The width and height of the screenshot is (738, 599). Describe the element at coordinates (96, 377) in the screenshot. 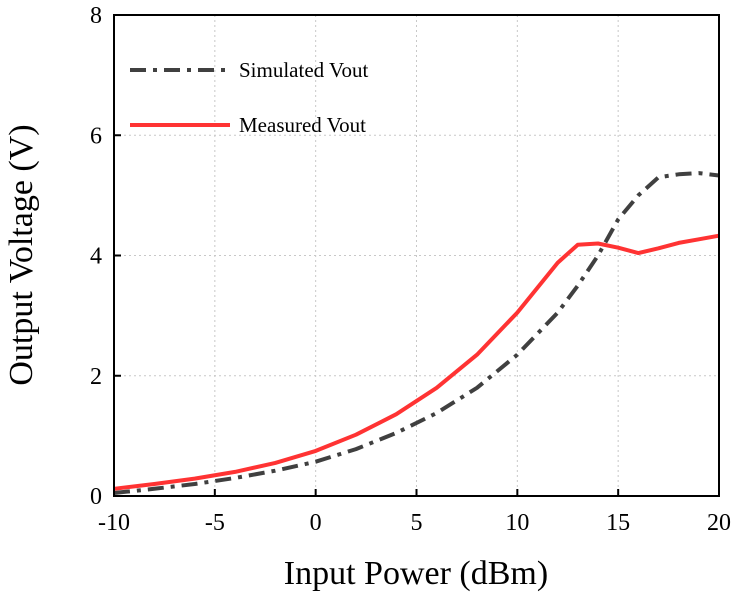

I see `y-tick-label: 2` at that location.